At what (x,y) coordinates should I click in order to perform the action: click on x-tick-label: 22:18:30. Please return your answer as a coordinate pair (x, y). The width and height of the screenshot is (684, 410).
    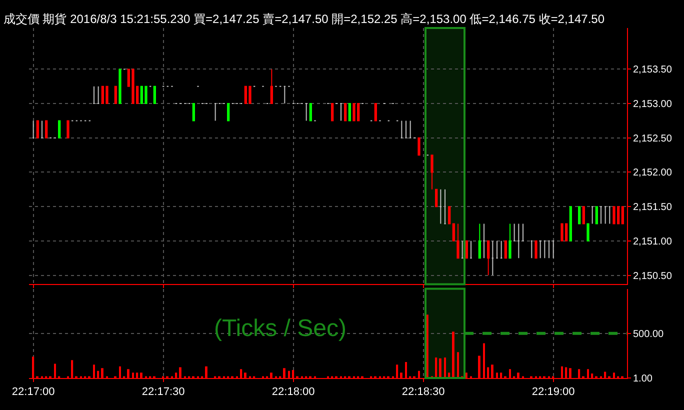
    Looking at the image, I should click on (423, 392).